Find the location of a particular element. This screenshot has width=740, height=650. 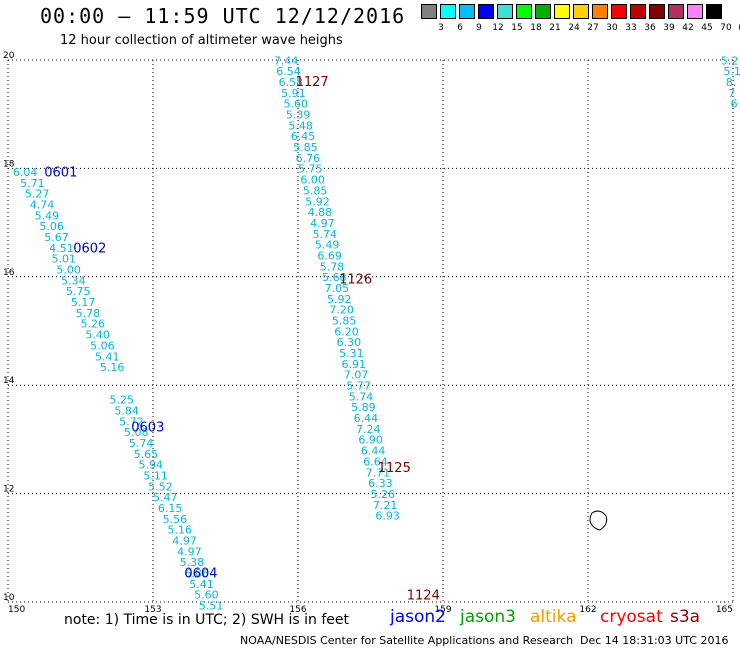

lat-tick-label: 10 is located at coordinates (9, 598).